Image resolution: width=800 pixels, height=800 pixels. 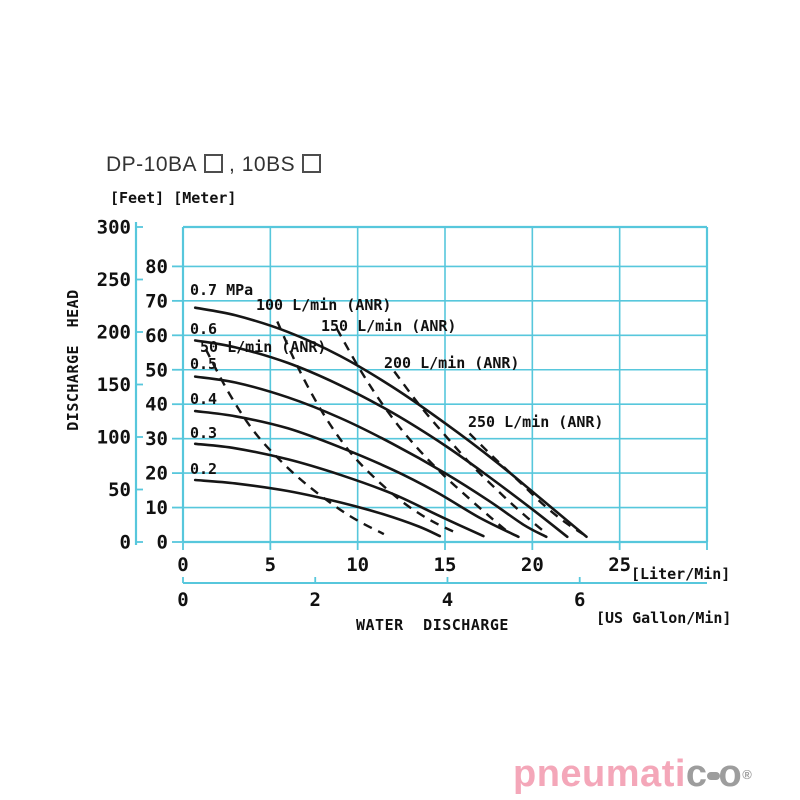 I want to click on liter-tick-label: 20, so click(x=532, y=565).